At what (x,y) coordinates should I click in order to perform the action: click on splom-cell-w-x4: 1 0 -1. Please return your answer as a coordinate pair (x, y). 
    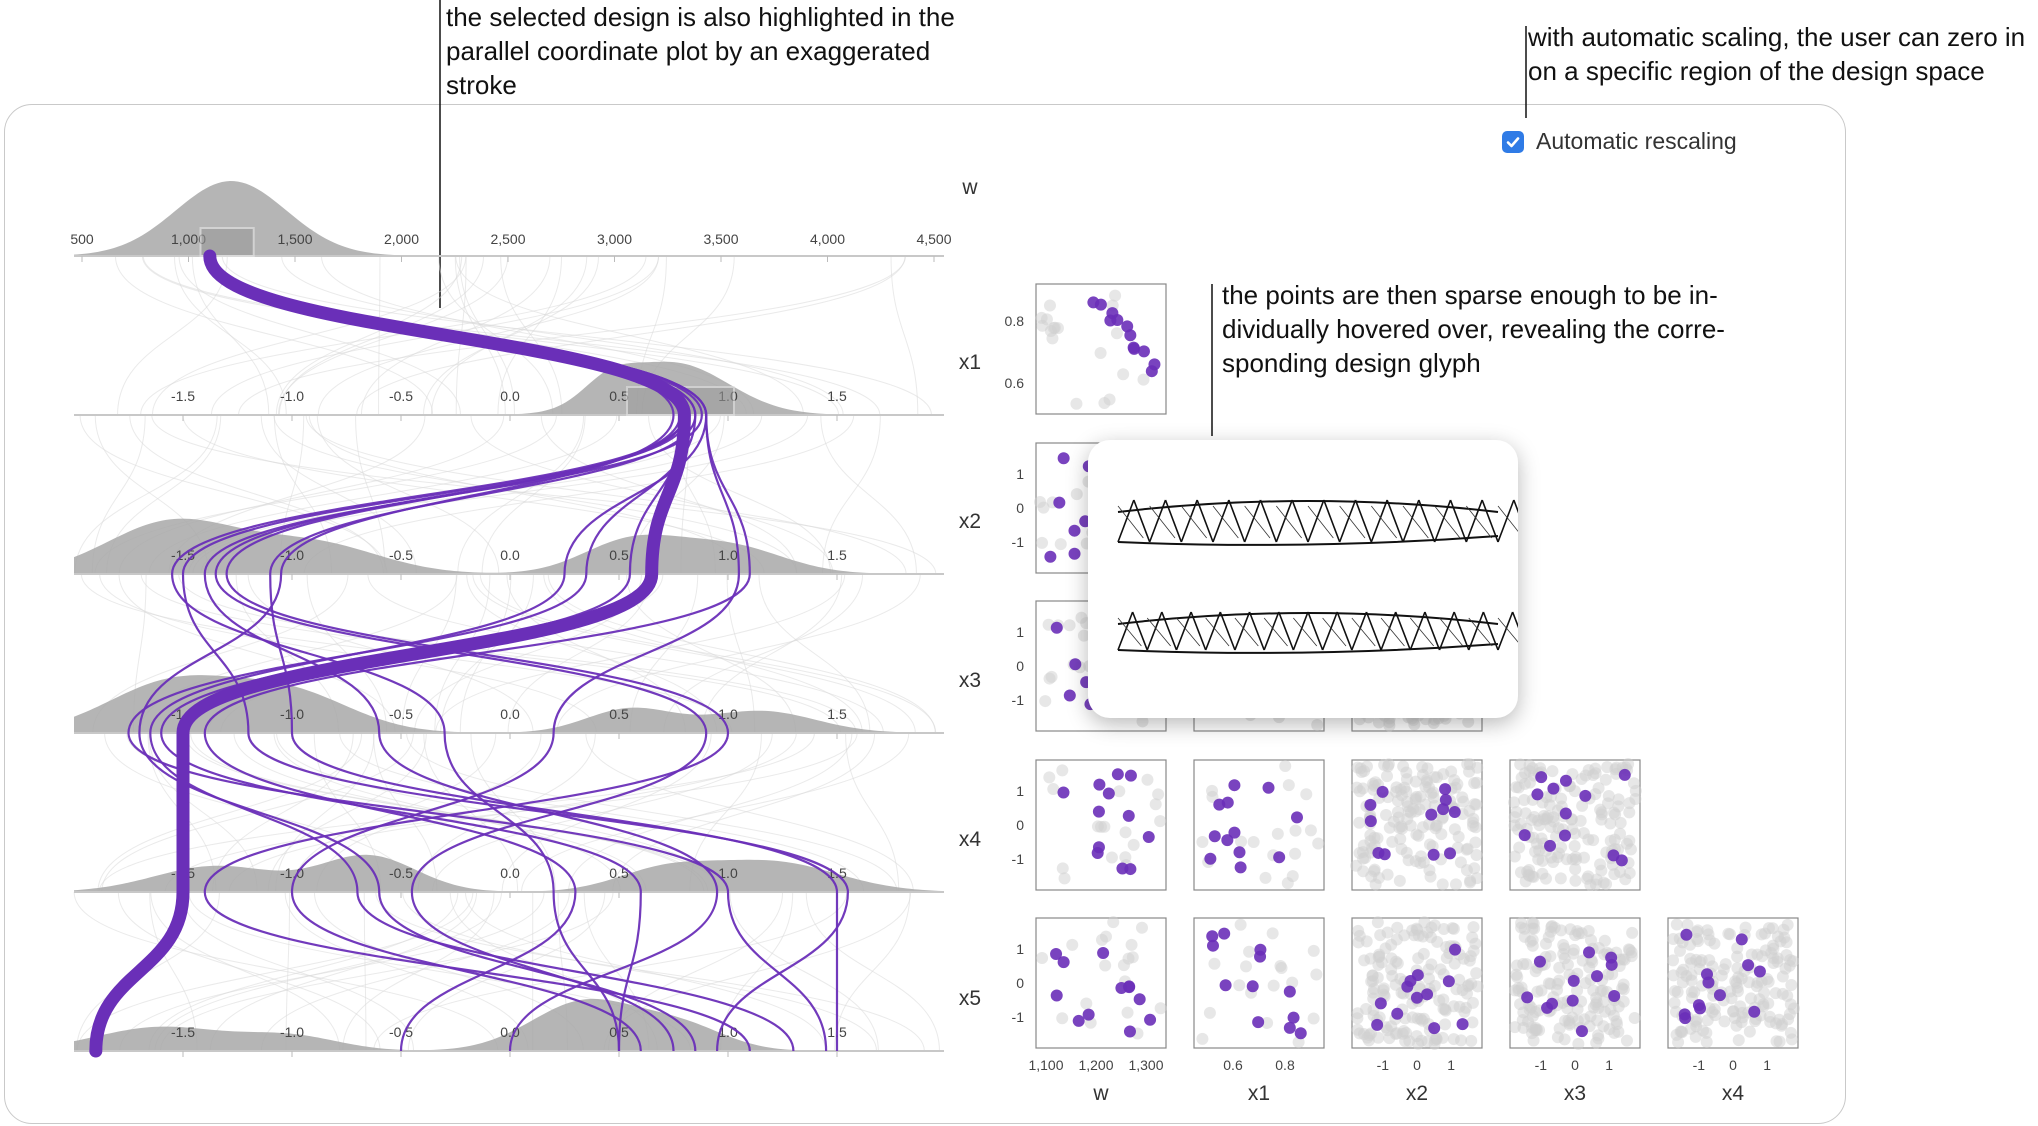
    Looking at the image, I should click on (1089, 825).